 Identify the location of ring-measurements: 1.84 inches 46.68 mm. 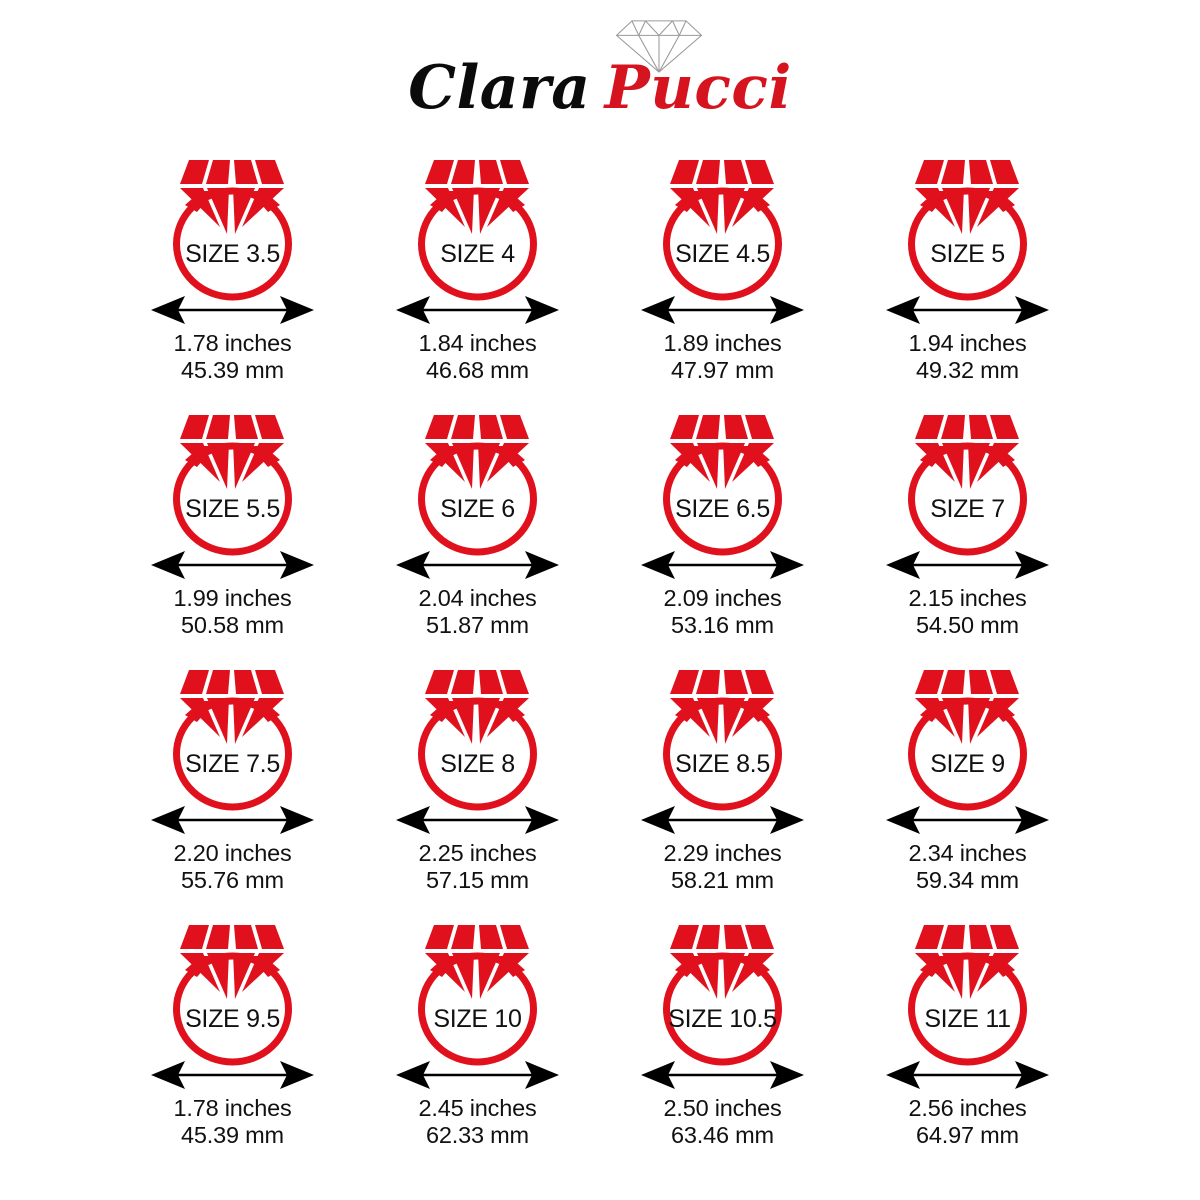
(478, 357).